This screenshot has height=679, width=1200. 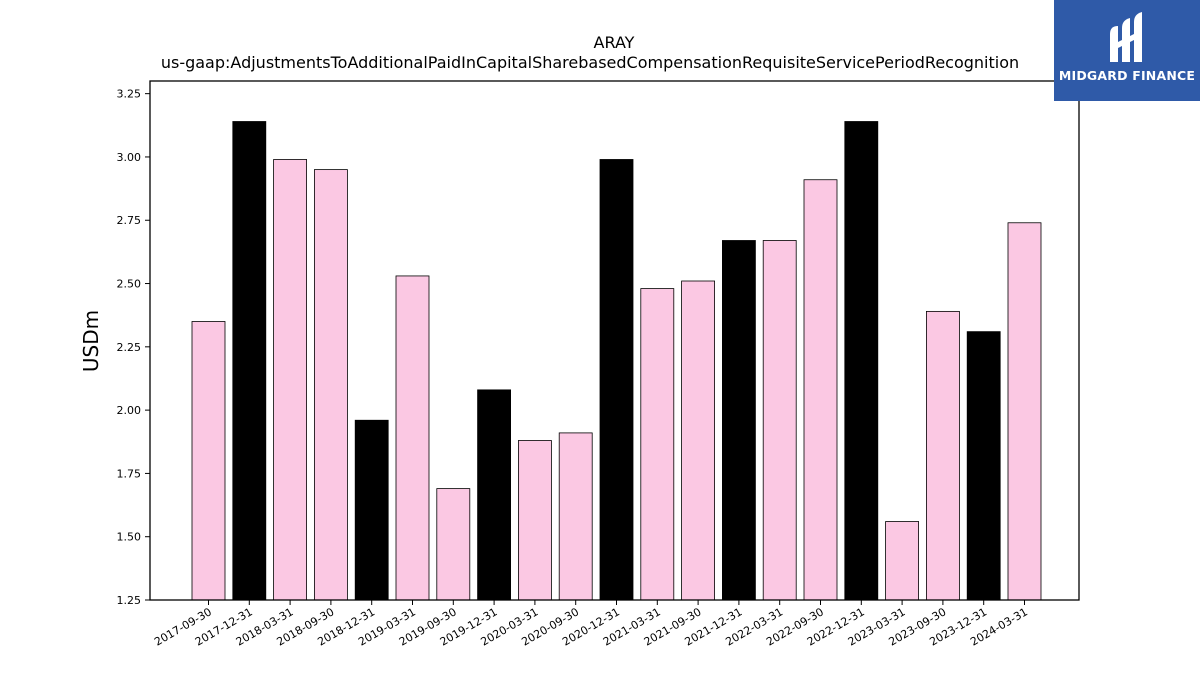 I want to click on y-tick-label: 2.00, so click(x=129, y=410).